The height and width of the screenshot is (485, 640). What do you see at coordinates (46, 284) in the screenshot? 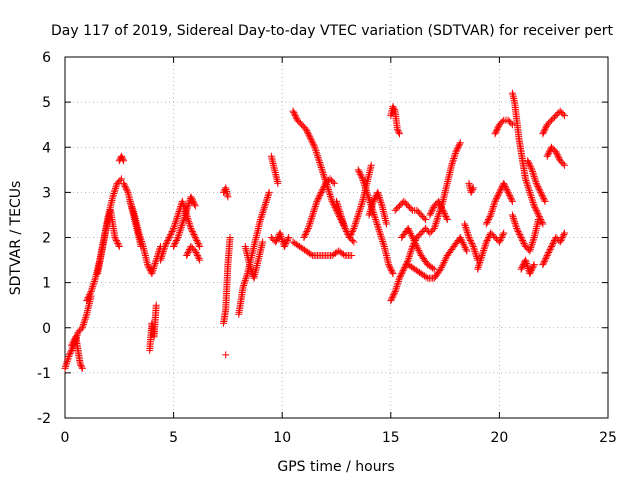
I see `y-tick-label: 1` at bounding box center [46, 284].